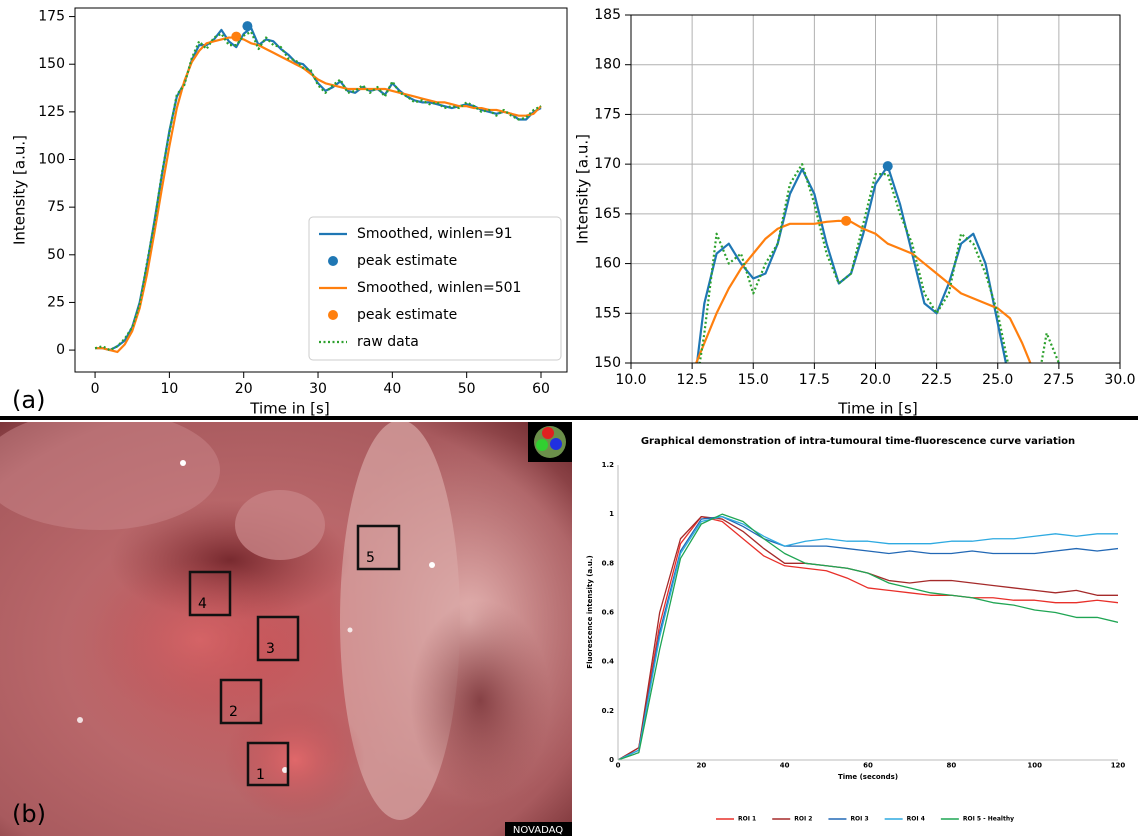 Image resolution: width=1138 pixels, height=836 pixels. I want to click on y-tick-label: 185, so click(607, 15).